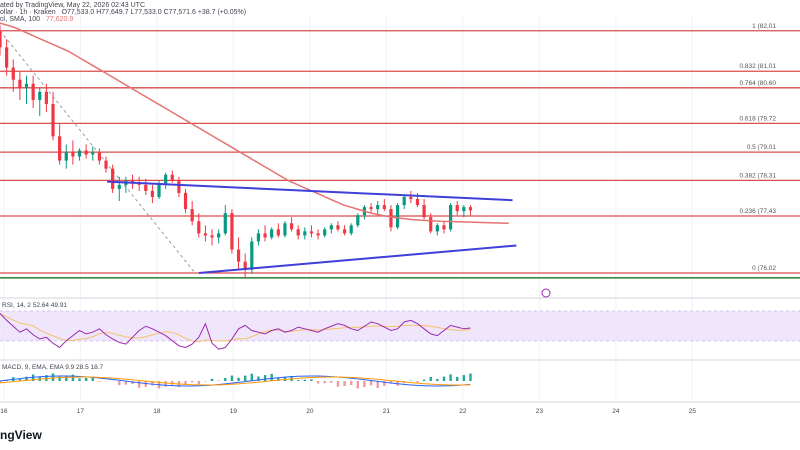 The image size is (800, 450). Describe the element at coordinates (764, 26) in the screenshot. I see `fib-label: 1 (82,01` at that location.